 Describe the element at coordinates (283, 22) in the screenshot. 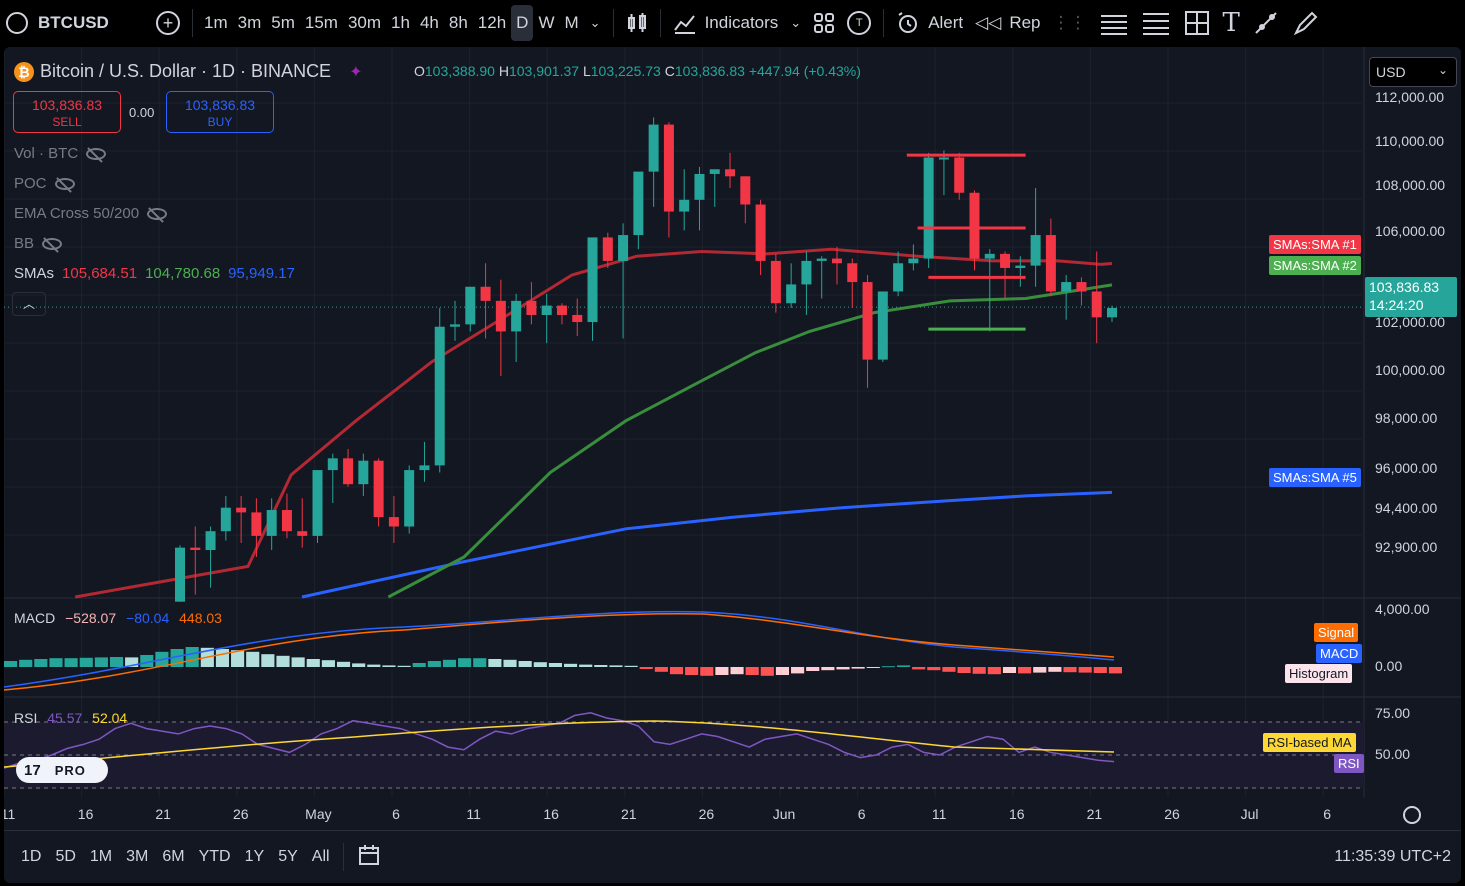

I see `interval-5m: 5m` at that location.